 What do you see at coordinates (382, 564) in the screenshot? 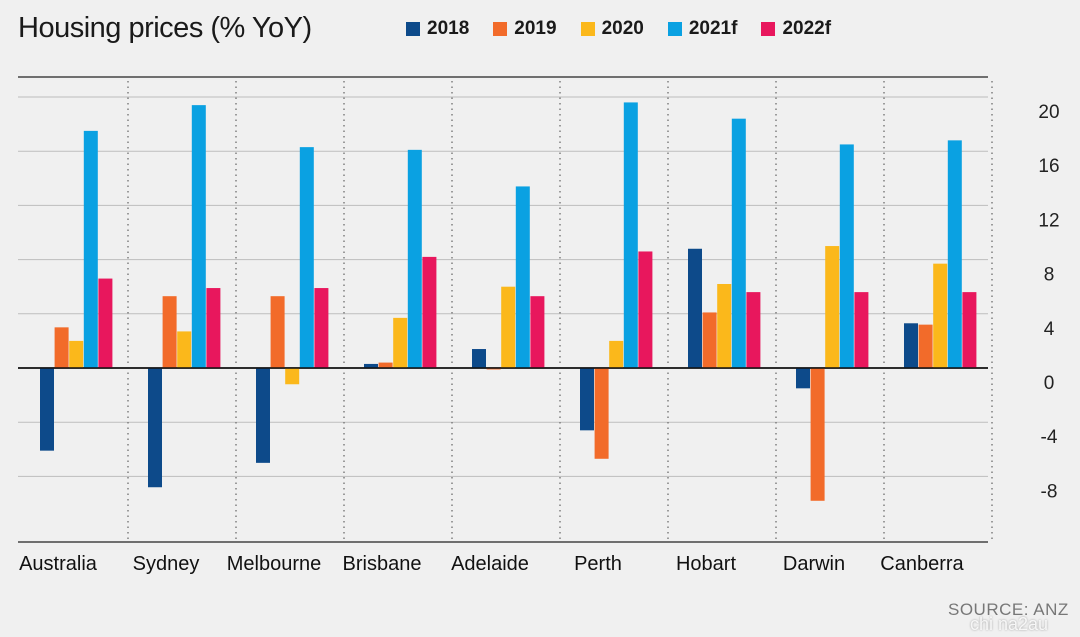
I see `x-tick-label: Brisbane` at bounding box center [382, 564].